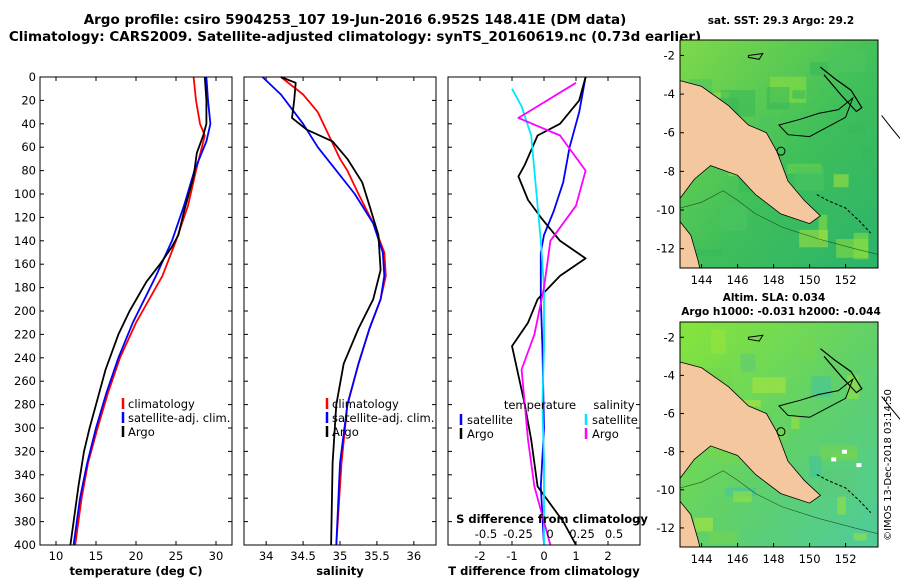  What do you see at coordinates (25, 334) in the screenshot?
I see `depth-tick-label: 220` at bounding box center [25, 334].